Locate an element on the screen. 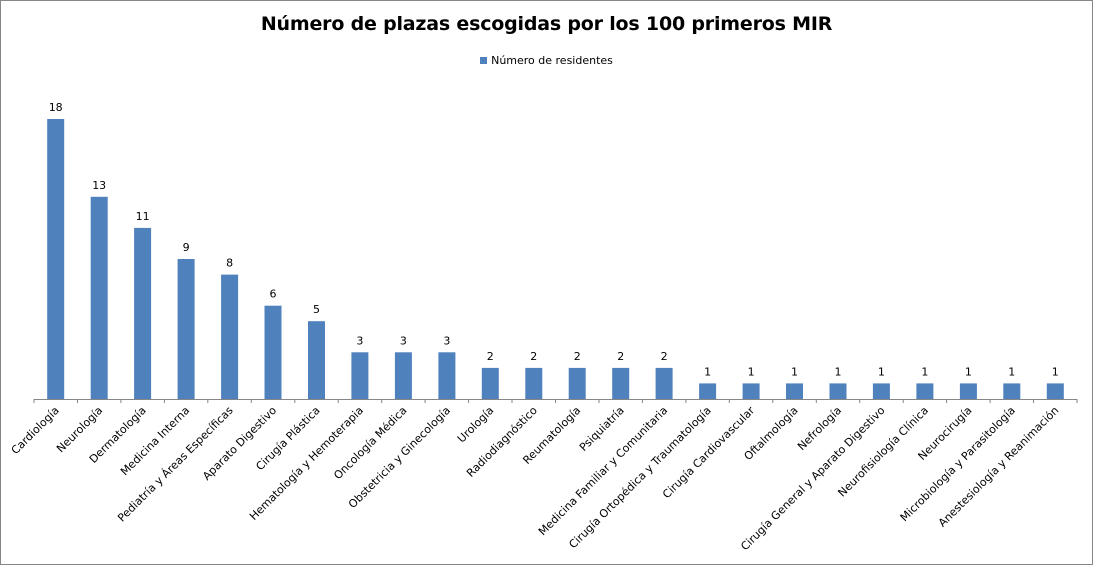  data-label: 5 is located at coordinates (316, 309).